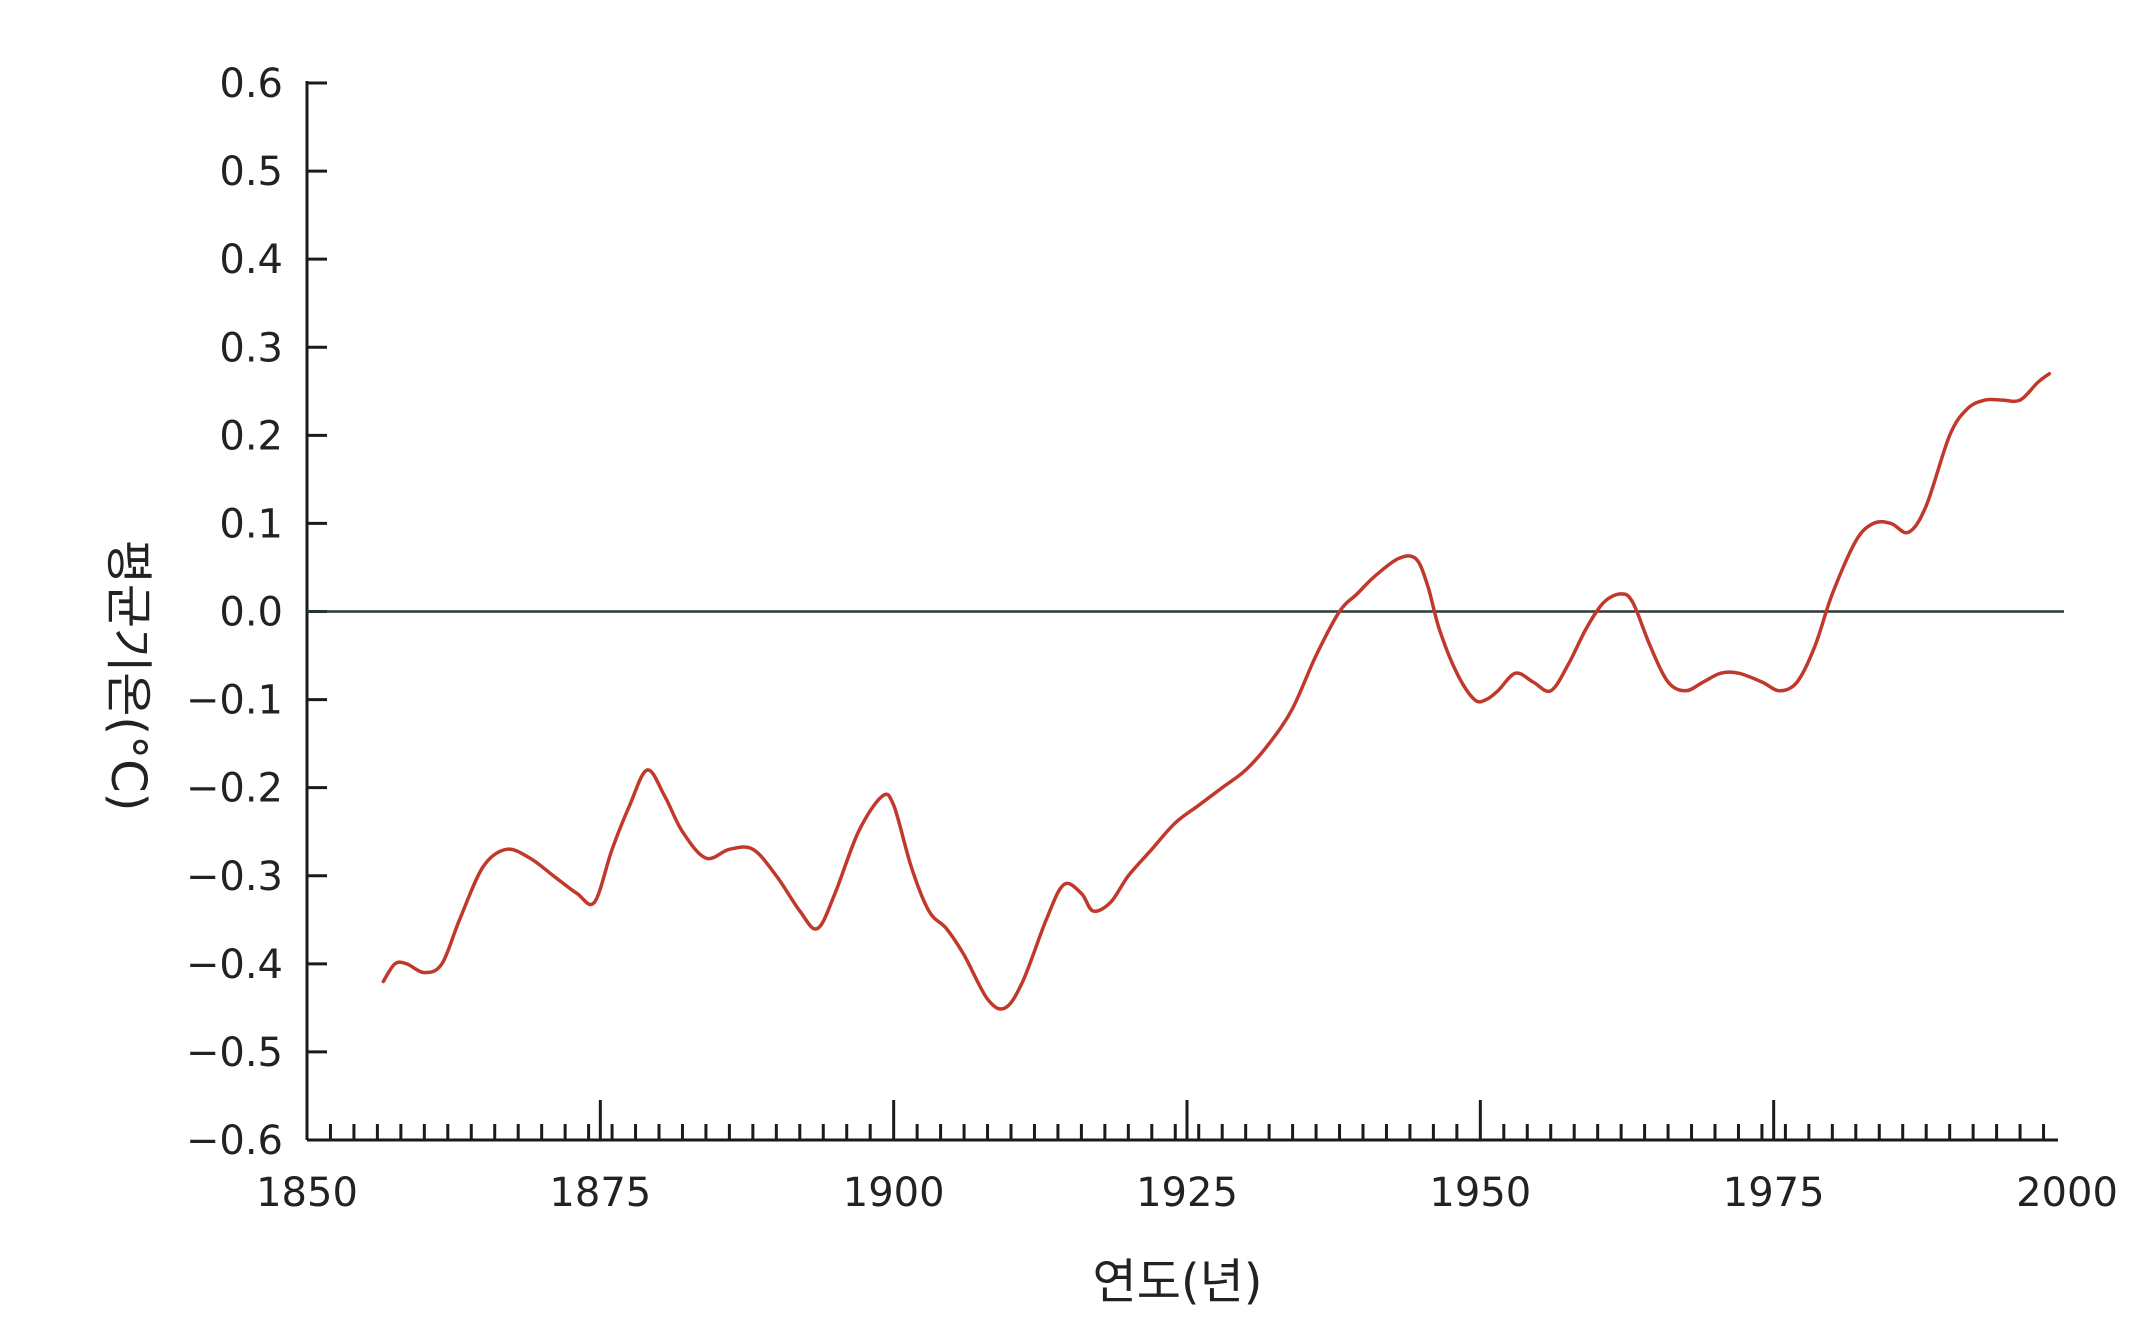 This screenshot has width=2134, height=1326. I want to click on x-axis-title: 연도(년), so click(1178, 1282).